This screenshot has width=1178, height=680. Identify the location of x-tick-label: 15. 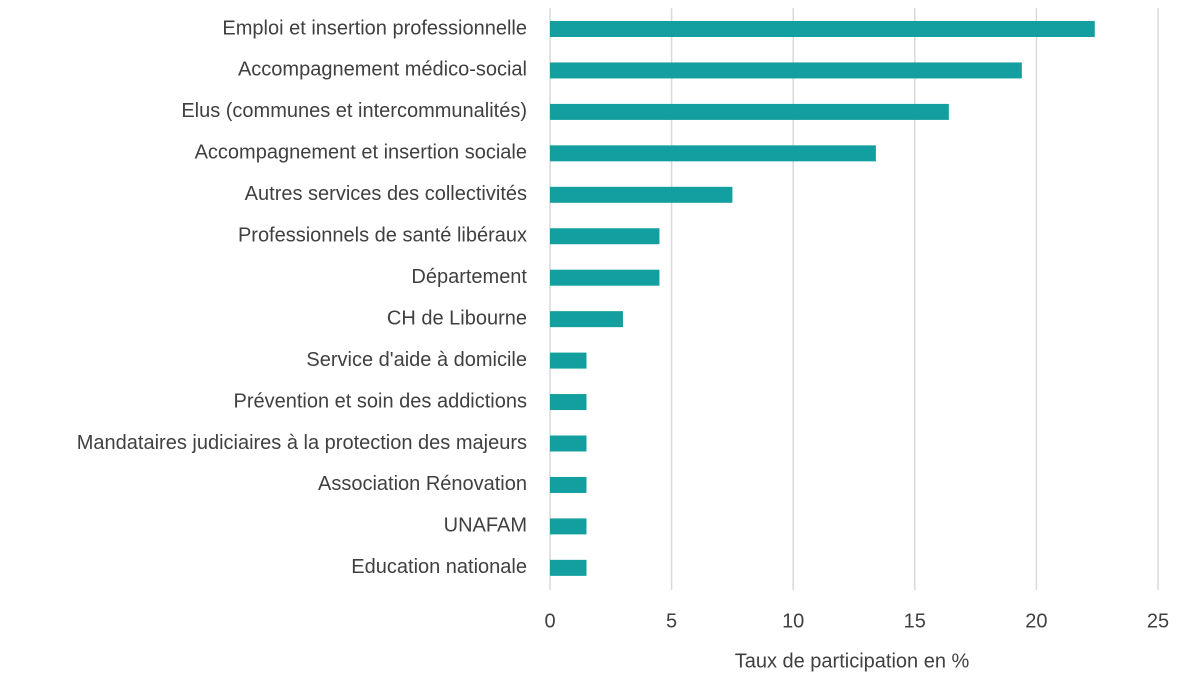
(915, 621).